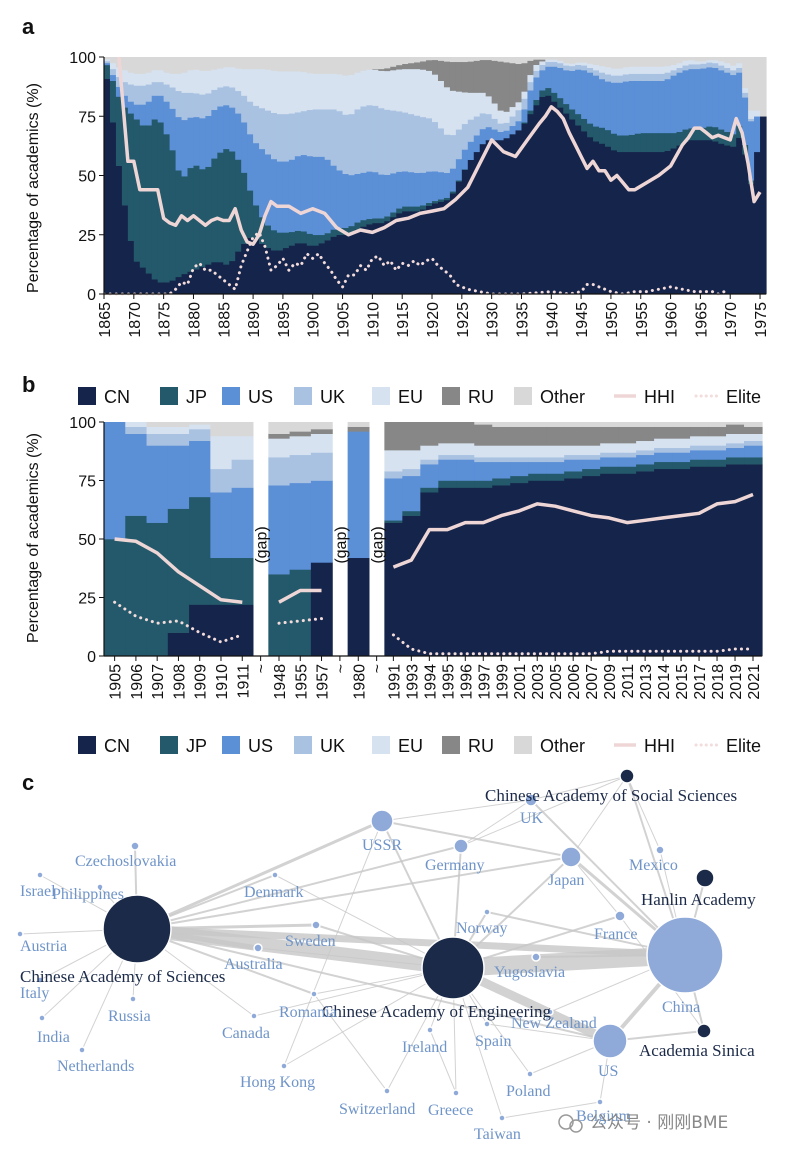 Image resolution: width=798 pixels, height=1152 pixels. What do you see at coordinates (578, 60) in the screenshot?
I see `area-a-Other-1944` at bounding box center [578, 60].